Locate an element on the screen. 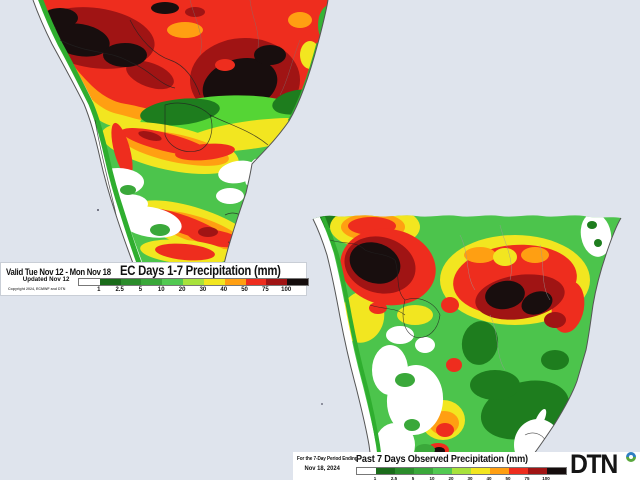  forecast-title: EC Days 1-7 Precipitation (mm) is located at coordinates (200, 270).